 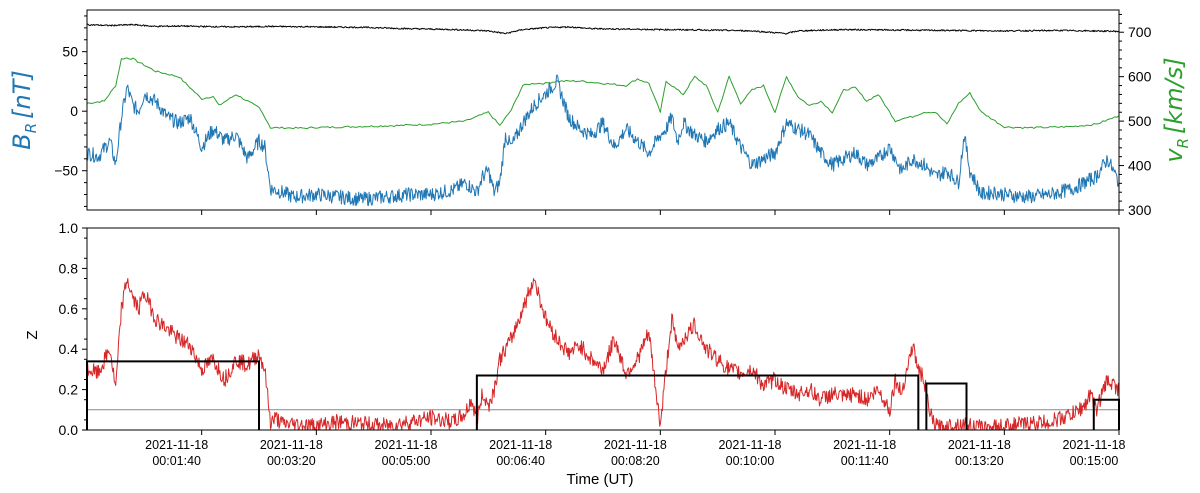 I want to click on left-tick-label: 50, so click(x=70, y=52).